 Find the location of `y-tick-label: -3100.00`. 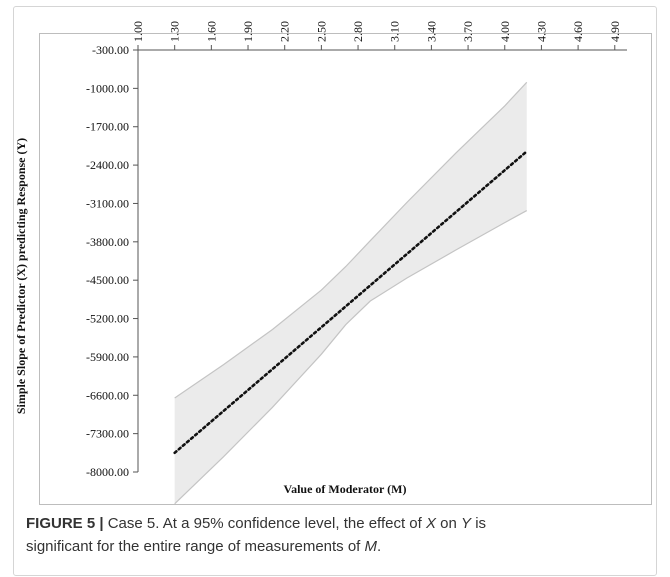

y-tick-label: -3100.00 is located at coordinates (107, 203).